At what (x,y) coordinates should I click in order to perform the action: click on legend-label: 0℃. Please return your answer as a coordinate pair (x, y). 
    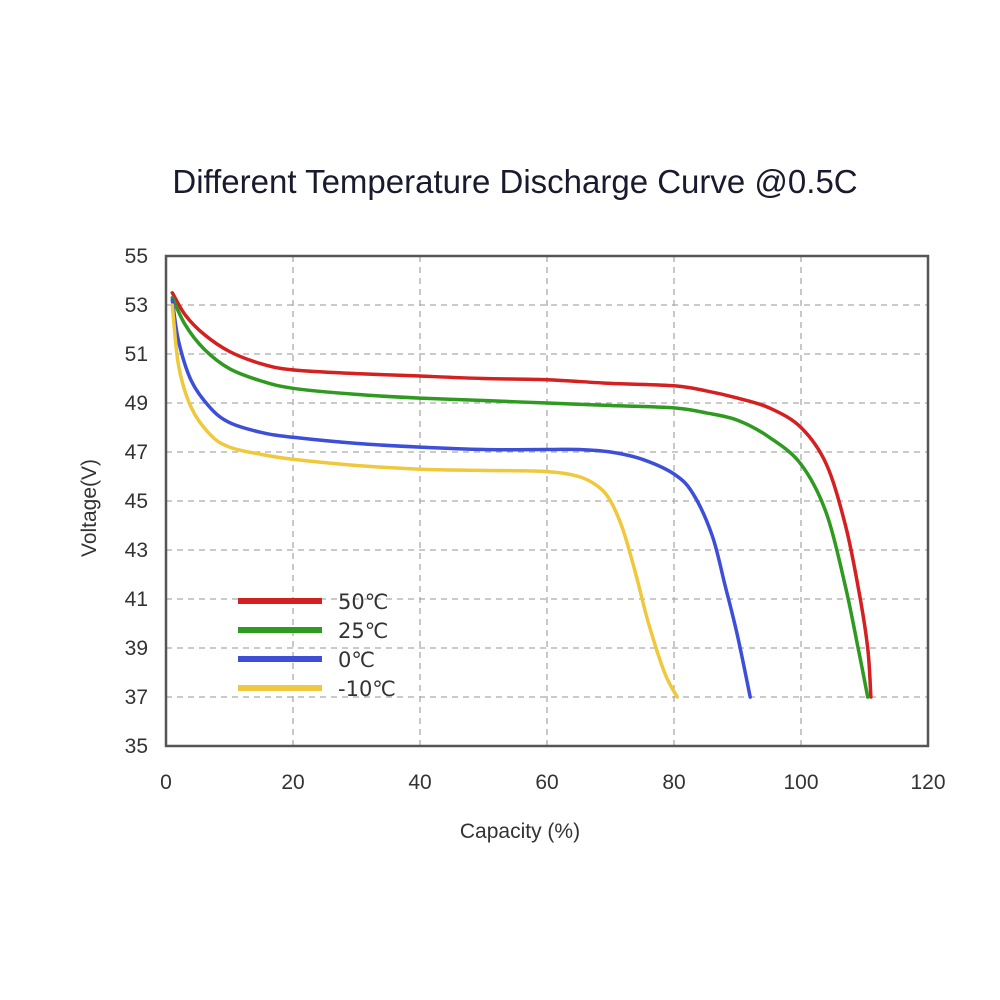
    Looking at the image, I should click on (356, 660).